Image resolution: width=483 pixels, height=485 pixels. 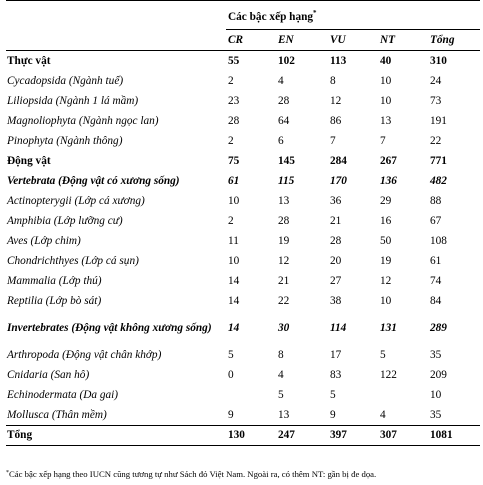 I want to click on cell-vu: 17, so click(x=336, y=354).